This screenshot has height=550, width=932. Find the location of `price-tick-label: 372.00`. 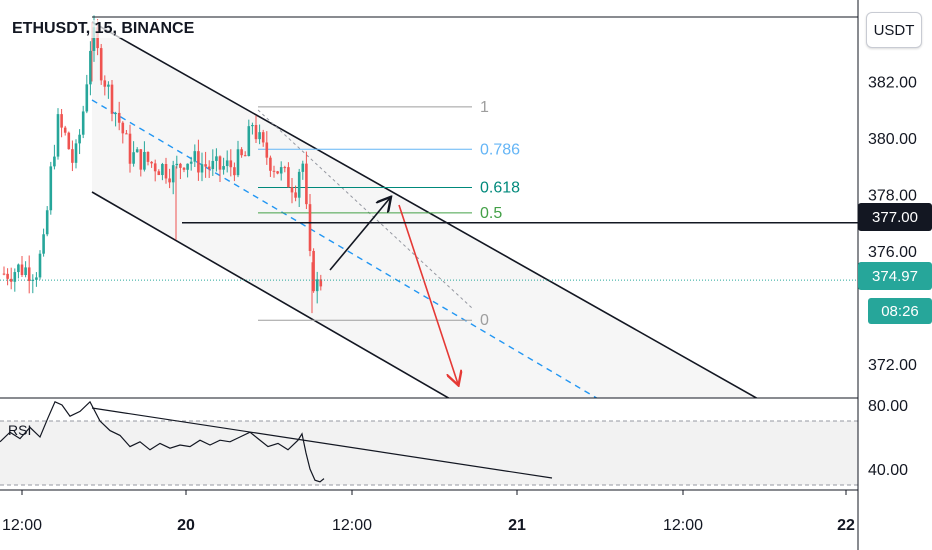

price-tick-label: 372.00 is located at coordinates (892, 365).